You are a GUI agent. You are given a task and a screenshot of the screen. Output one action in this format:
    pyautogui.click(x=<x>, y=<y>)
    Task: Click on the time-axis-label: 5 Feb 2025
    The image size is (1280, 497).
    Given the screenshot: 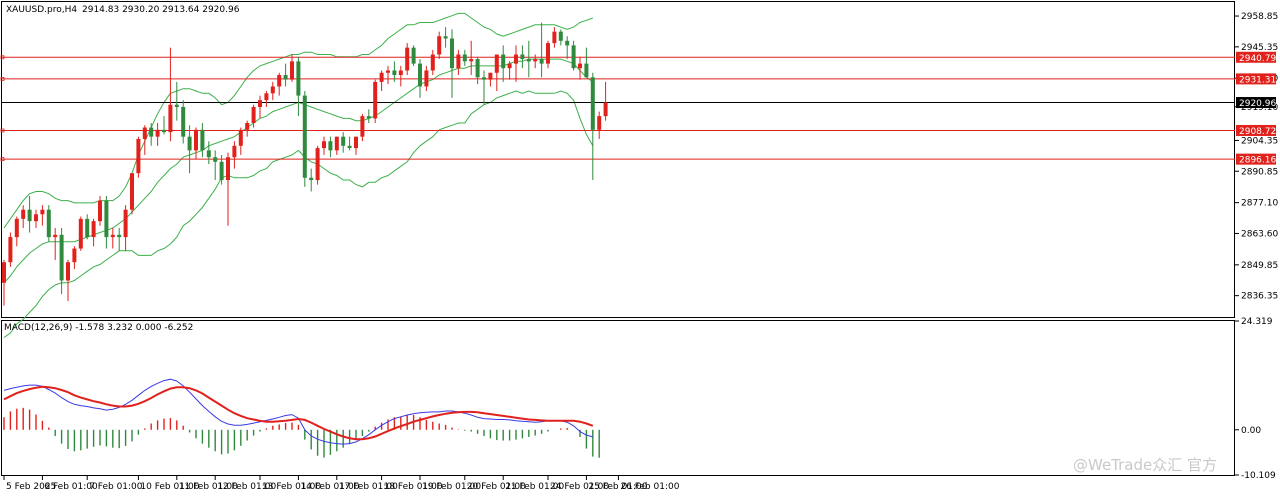 What is the action you would take?
    pyautogui.click(x=31, y=487)
    